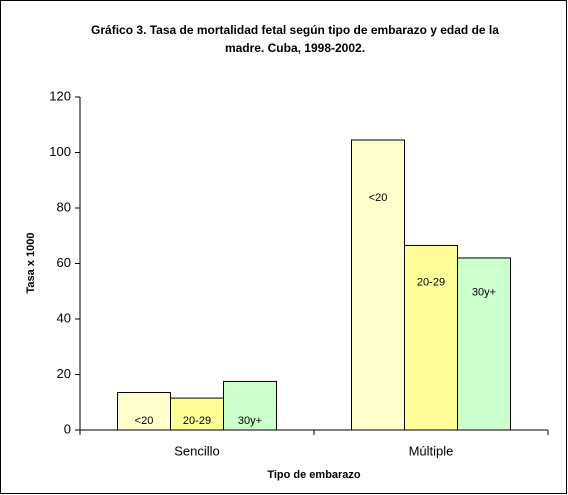 This screenshot has width=568, height=495. I want to click on x-tick-label: Sencillo, so click(197, 450).